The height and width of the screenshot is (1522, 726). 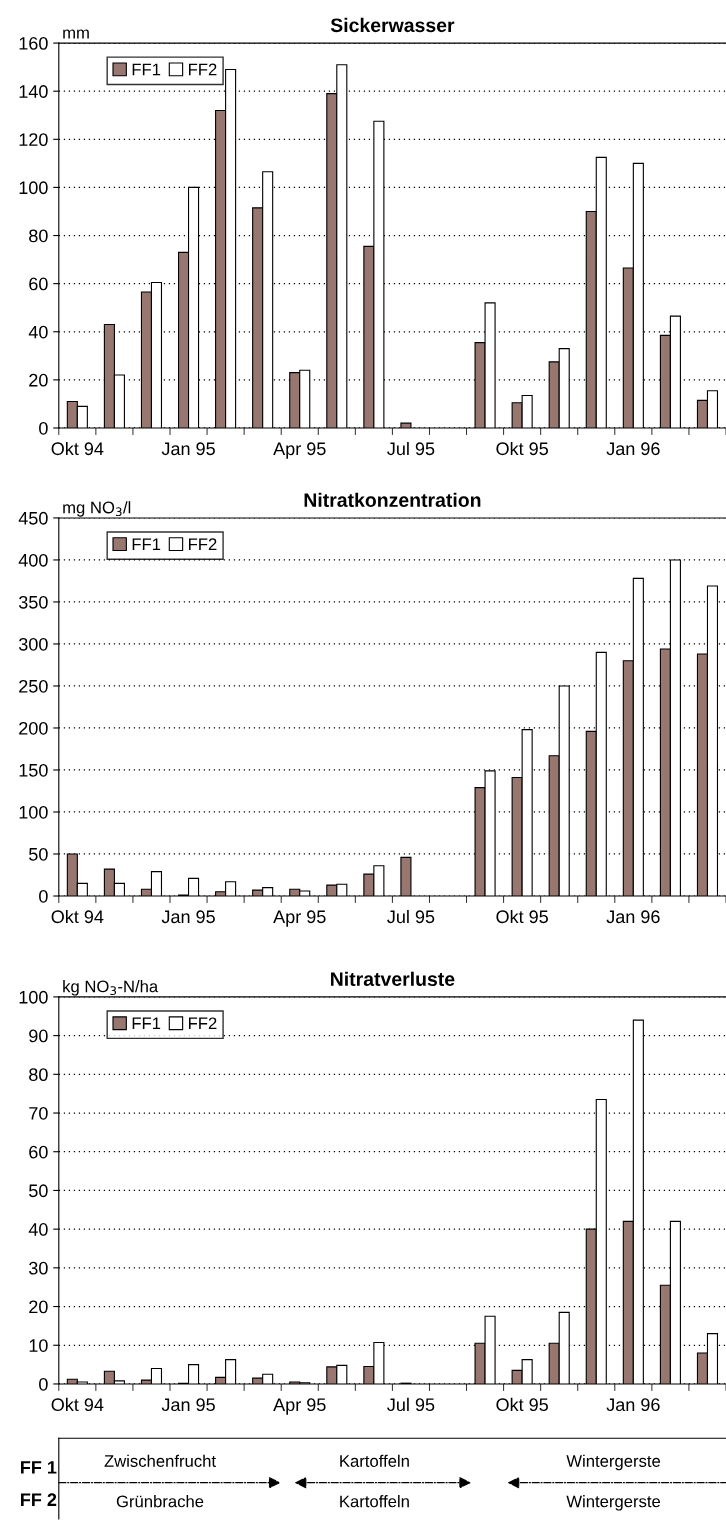 I want to click on chart-title: Nitratverluste, so click(x=393, y=978).